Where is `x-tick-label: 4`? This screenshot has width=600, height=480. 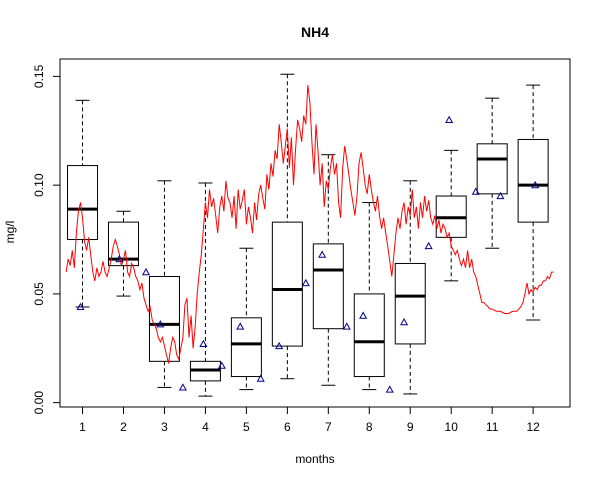 x-tick-label: 4 is located at coordinates (205, 427).